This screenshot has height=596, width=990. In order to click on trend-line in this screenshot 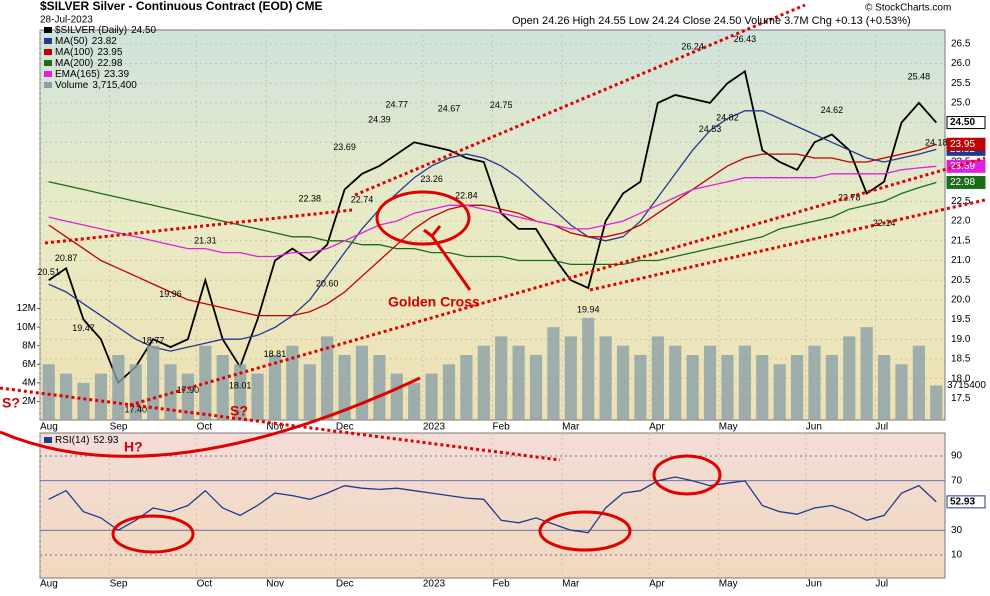, I will do `click(280, 424)`.